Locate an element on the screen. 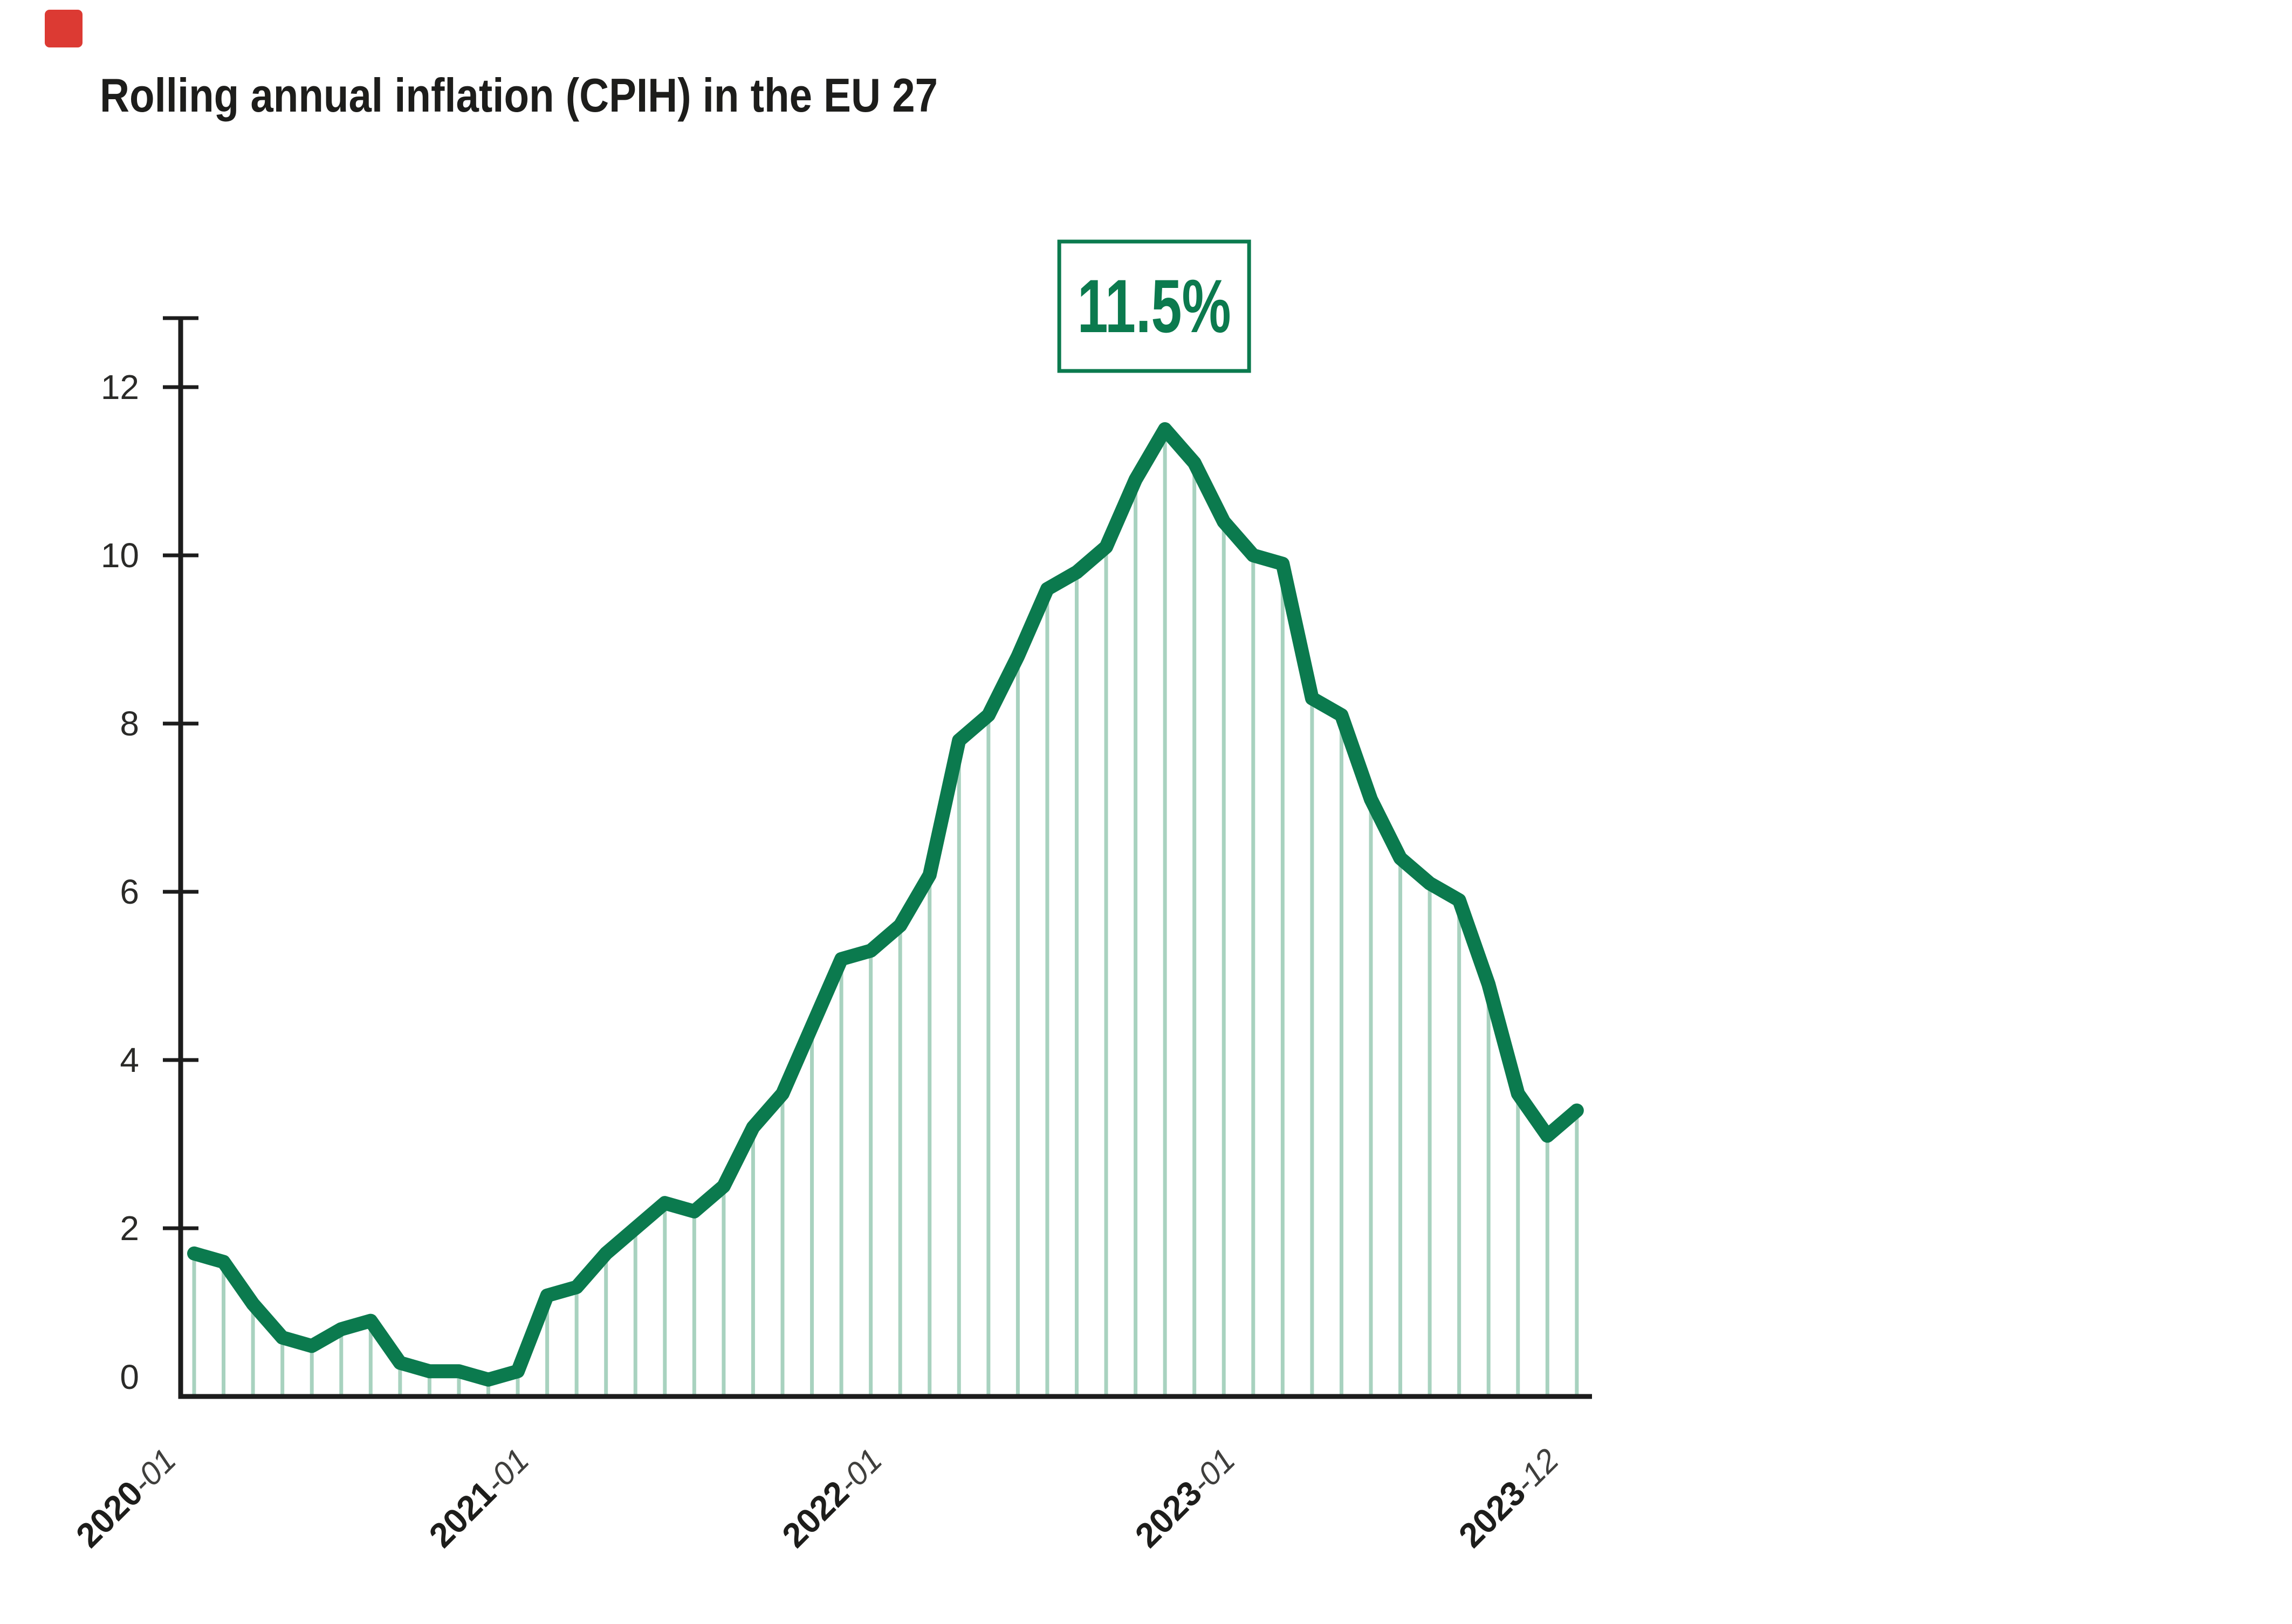 Image resolution: width=2292 pixels, height=1624 pixels. x-tick-label-text: 2020-01 is located at coordinates (125, 1497).